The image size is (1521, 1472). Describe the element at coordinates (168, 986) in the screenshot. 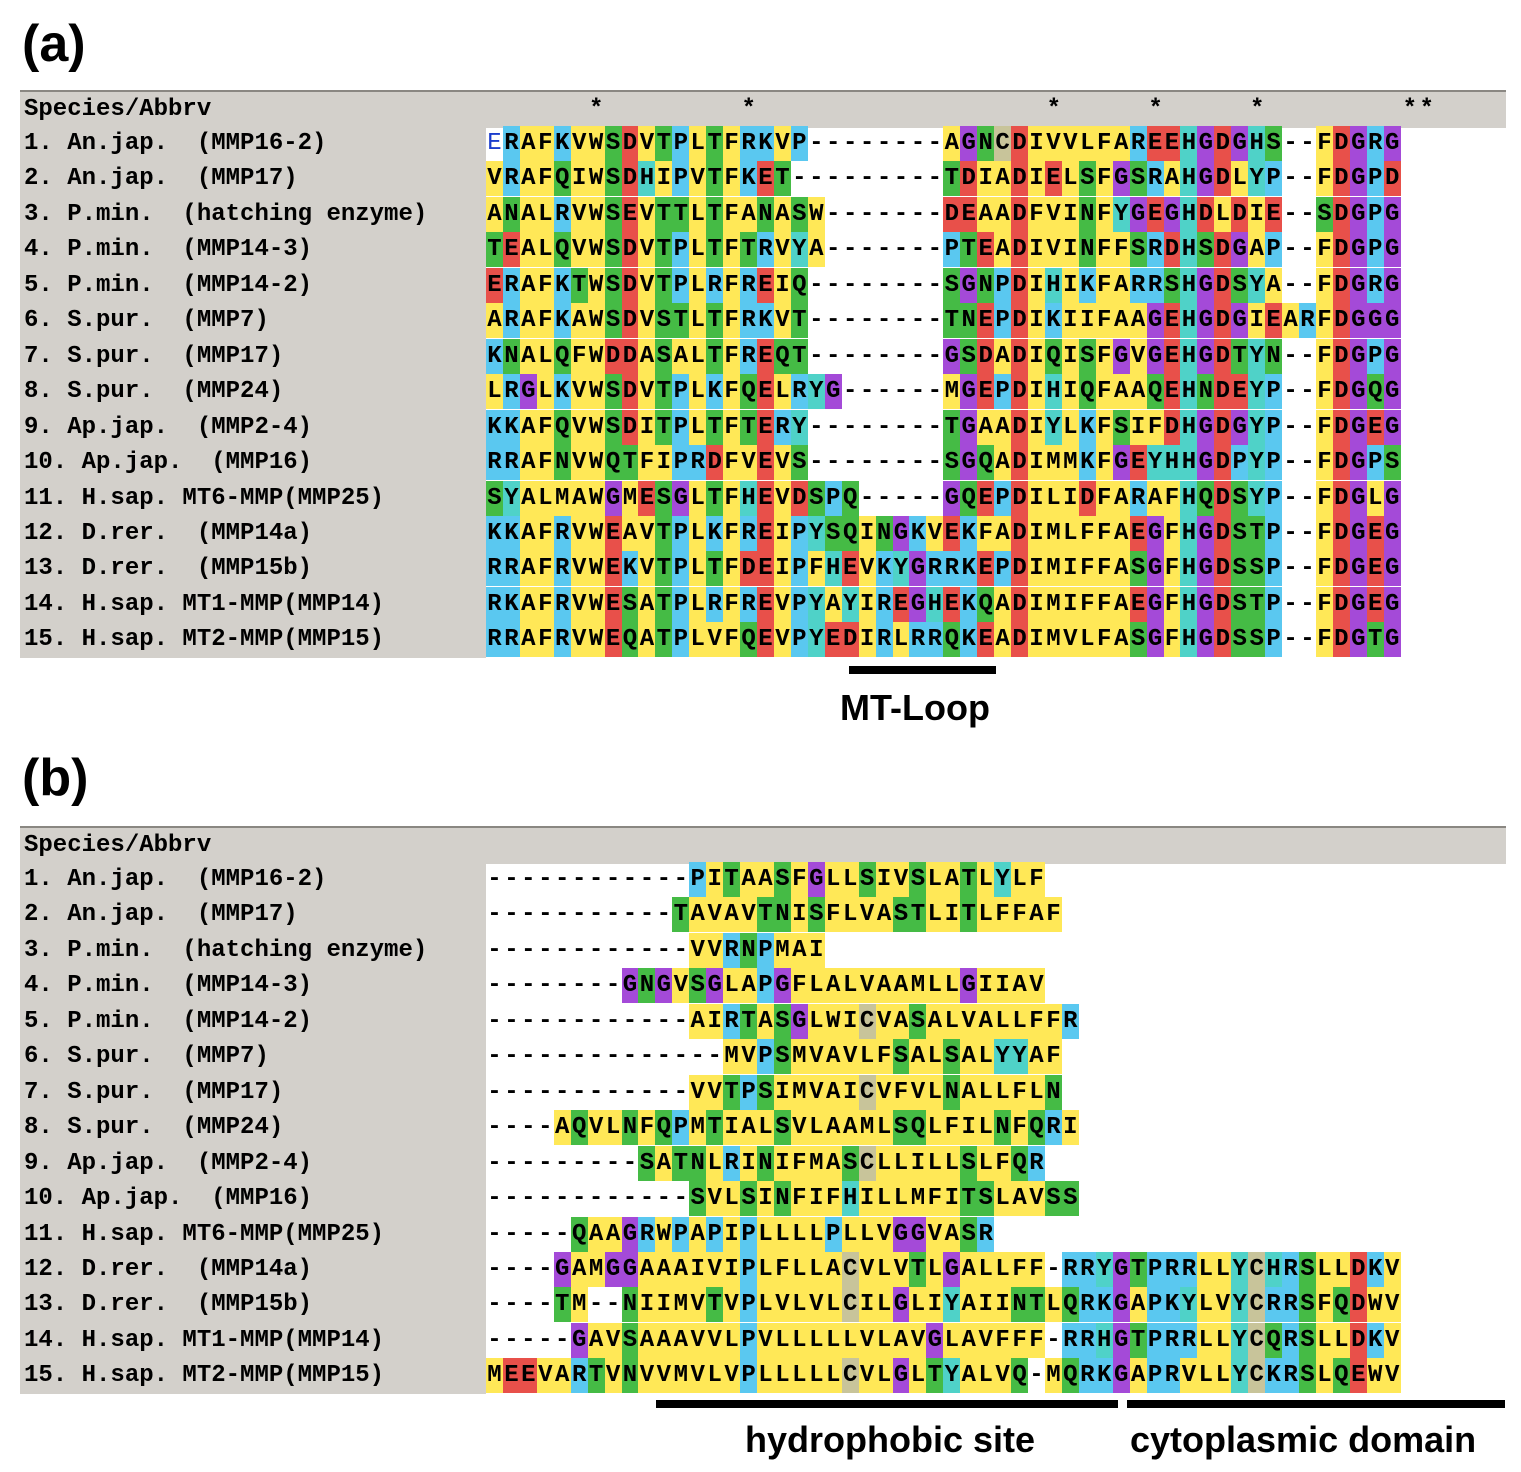

I see `species-name: 4. P.min. (MMP14-3)` at that location.